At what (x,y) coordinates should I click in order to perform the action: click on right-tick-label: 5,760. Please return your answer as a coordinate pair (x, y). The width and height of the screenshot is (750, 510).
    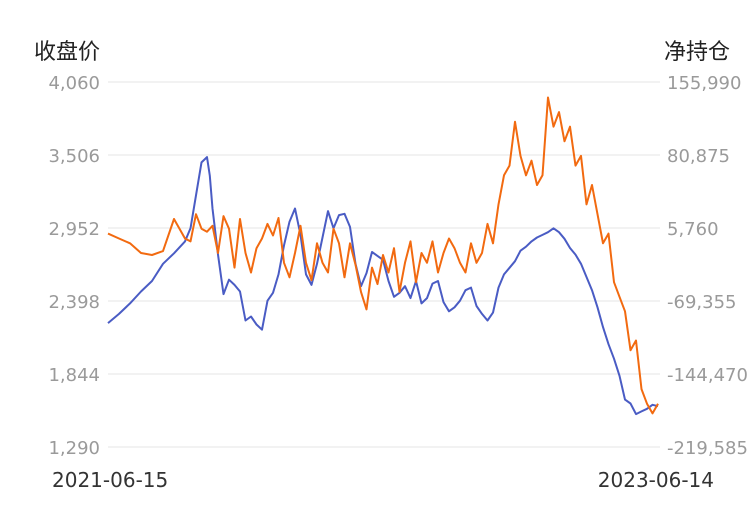
    Looking at the image, I should click on (693, 229).